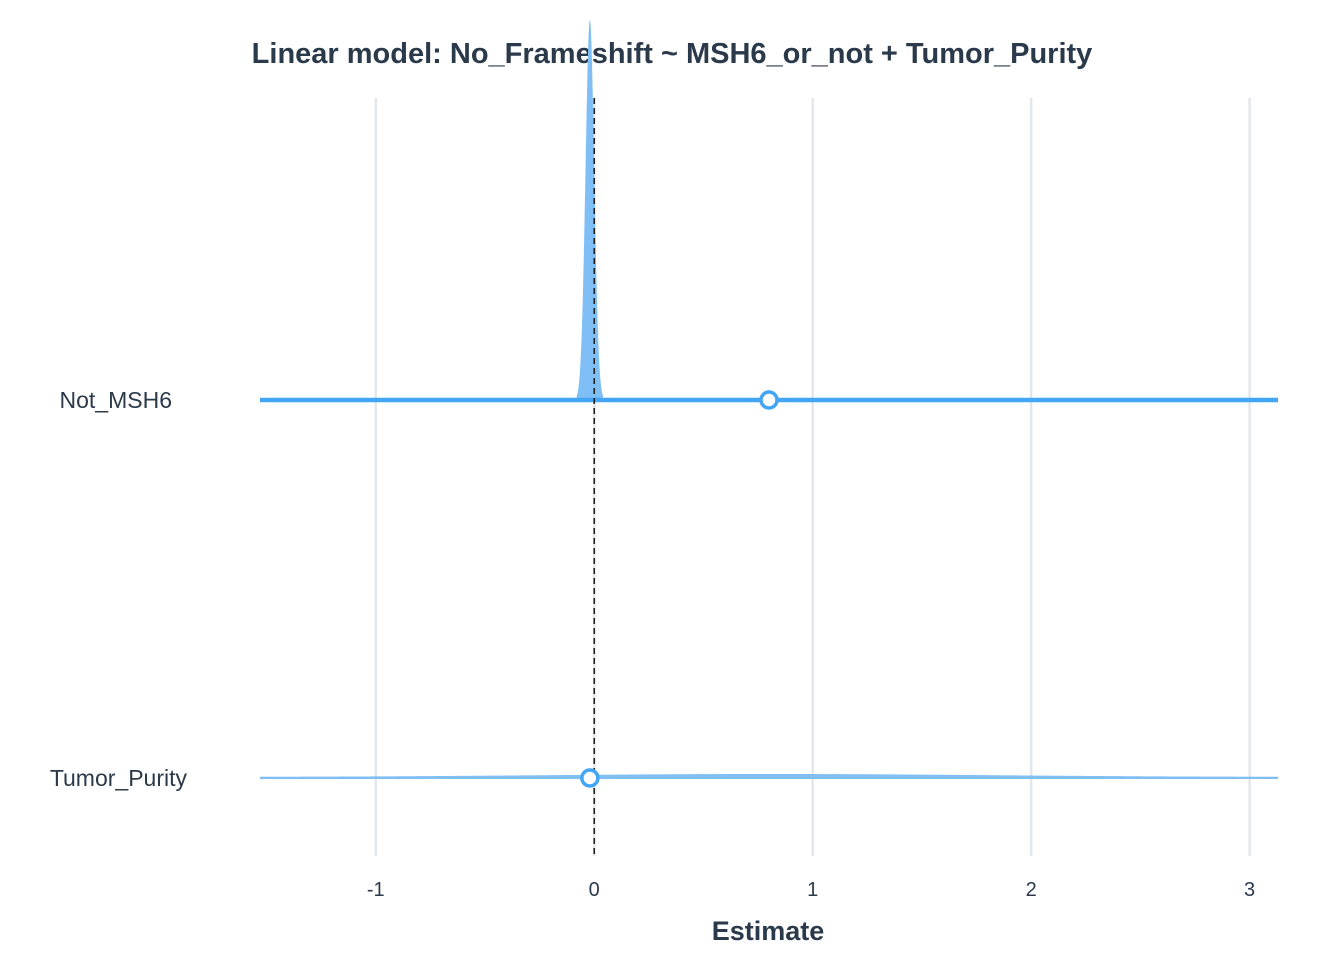  What do you see at coordinates (768, 931) in the screenshot?
I see `x-axis-title: Estimate` at bounding box center [768, 931].